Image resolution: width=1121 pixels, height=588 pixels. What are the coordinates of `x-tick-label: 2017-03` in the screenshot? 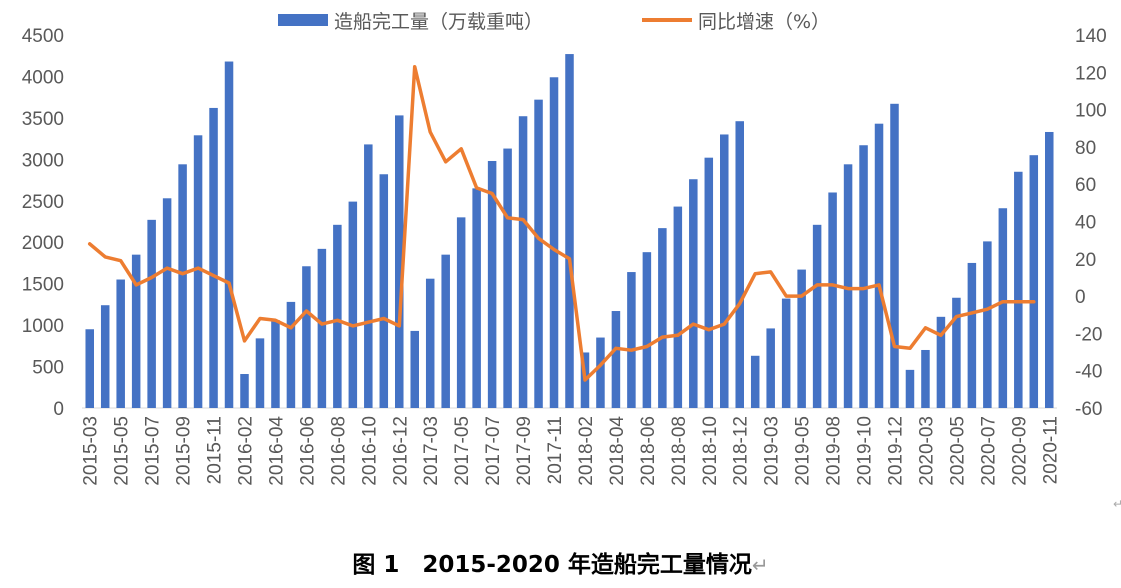 It's located at (431, 451).